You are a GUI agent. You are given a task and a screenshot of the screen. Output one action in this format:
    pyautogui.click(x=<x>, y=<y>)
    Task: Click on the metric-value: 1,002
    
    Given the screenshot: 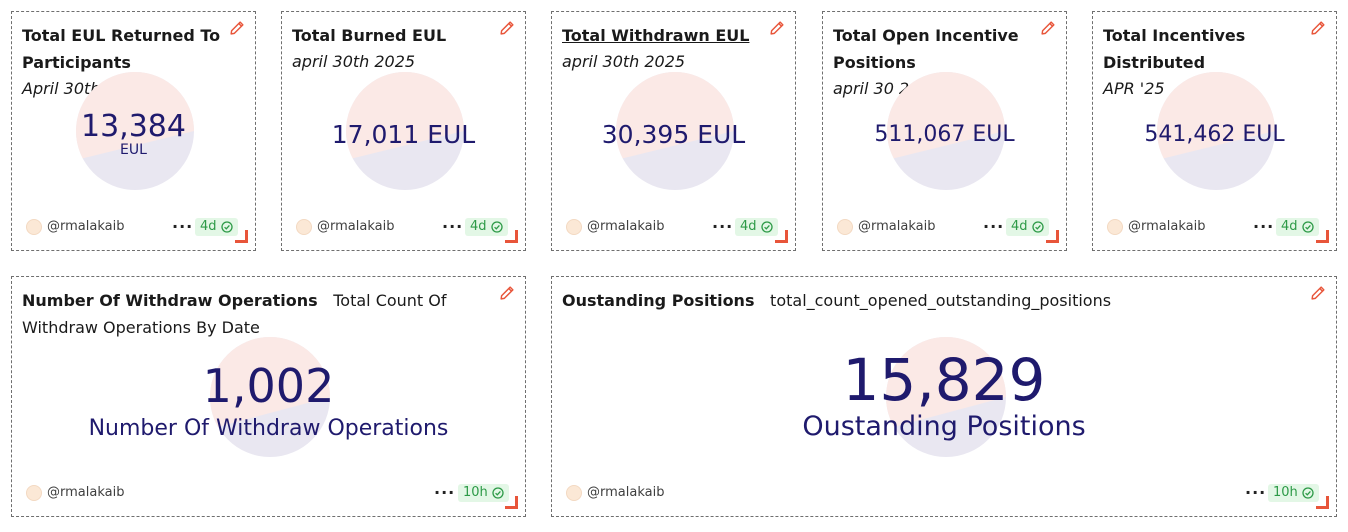 What is the action you would take?
    pyautogui.click(x=268, y=386)
    